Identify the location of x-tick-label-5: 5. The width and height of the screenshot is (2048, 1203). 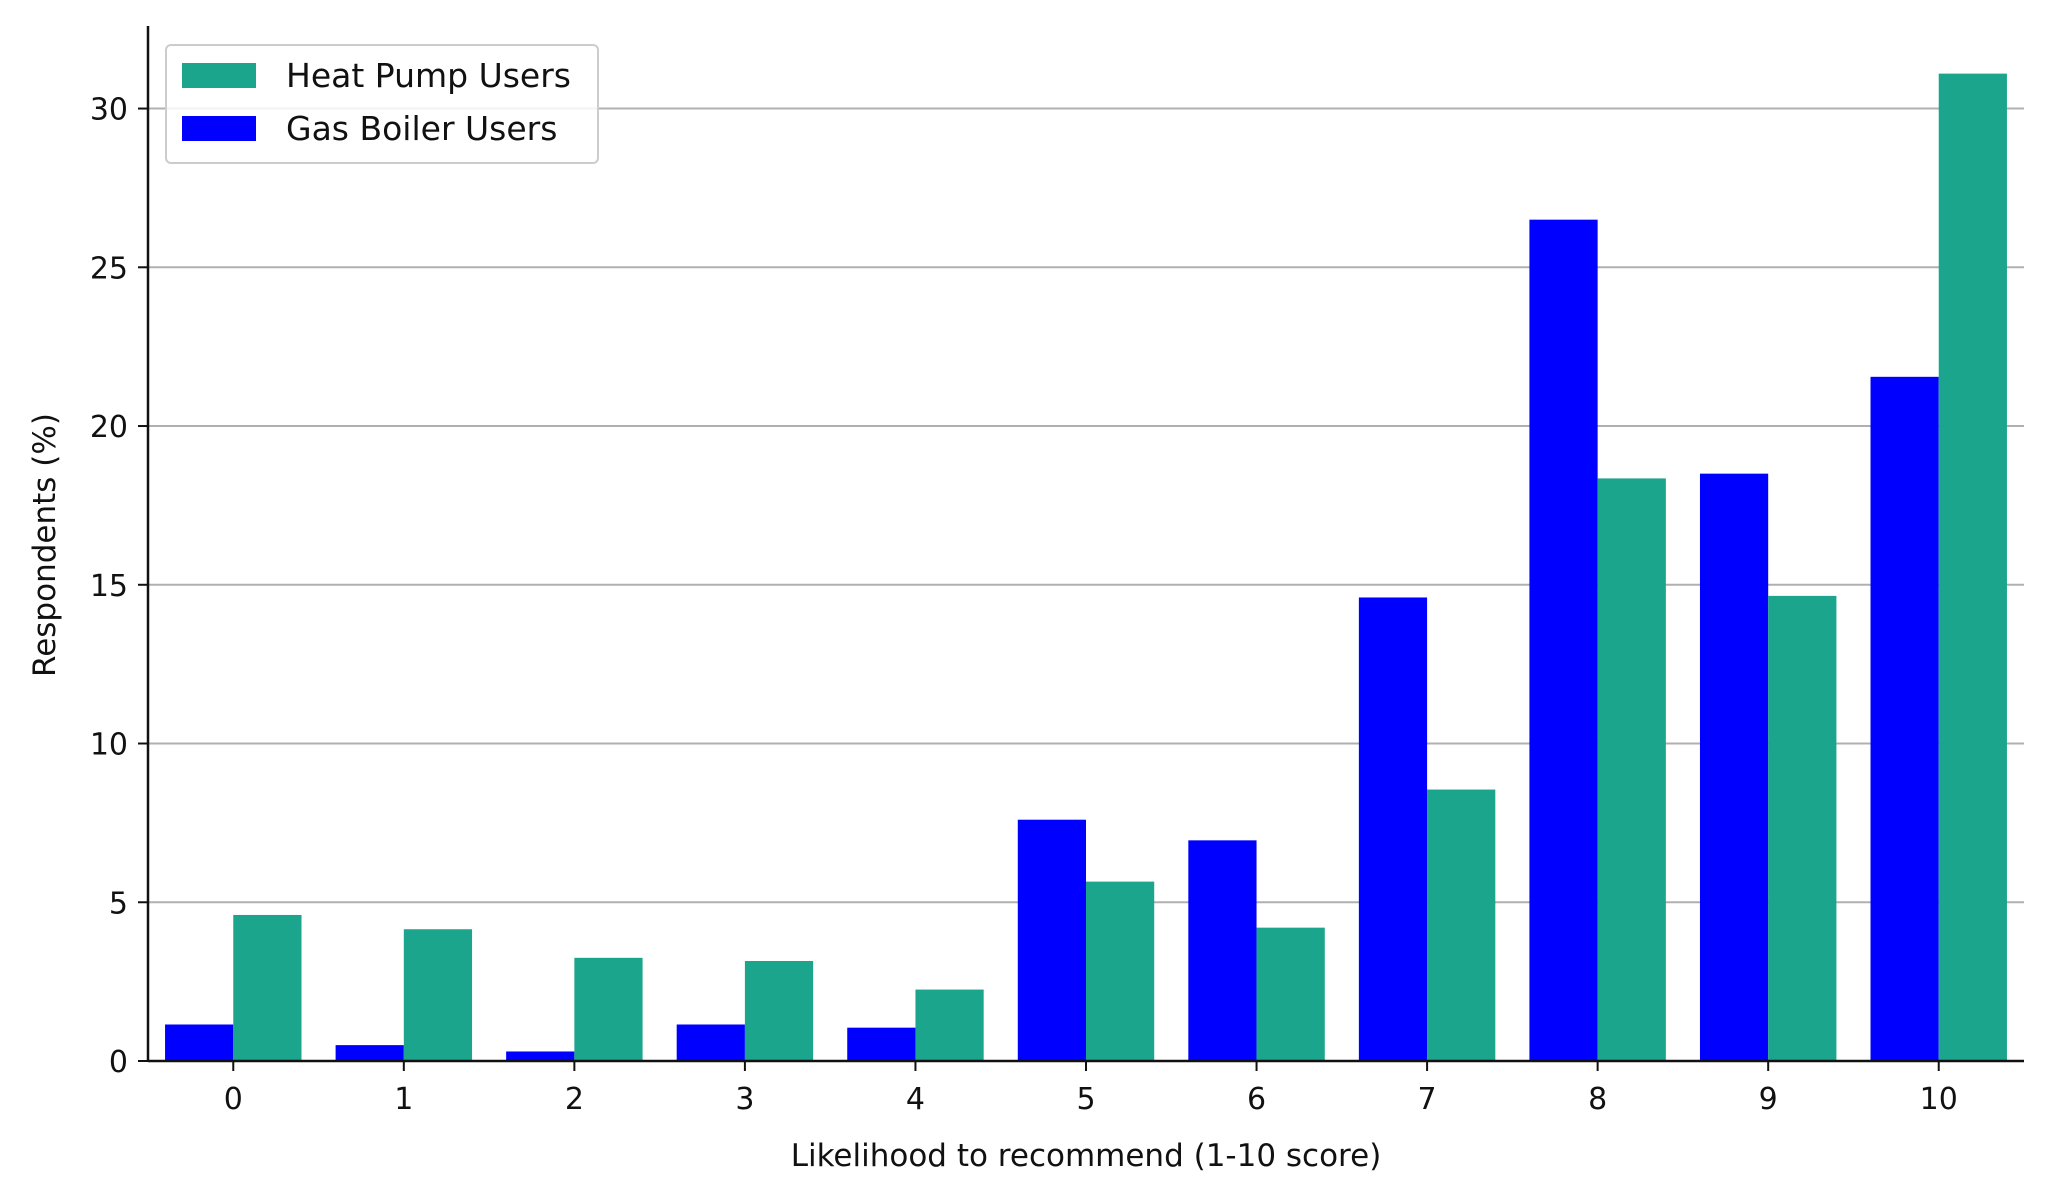
(1085, 1099).